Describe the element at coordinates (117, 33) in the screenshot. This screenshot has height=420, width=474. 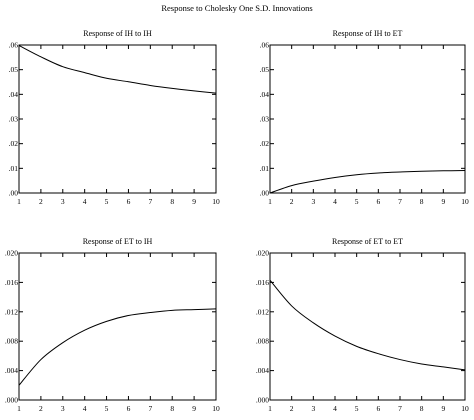
I see `panel-title: Response of IH to IH` at that location.